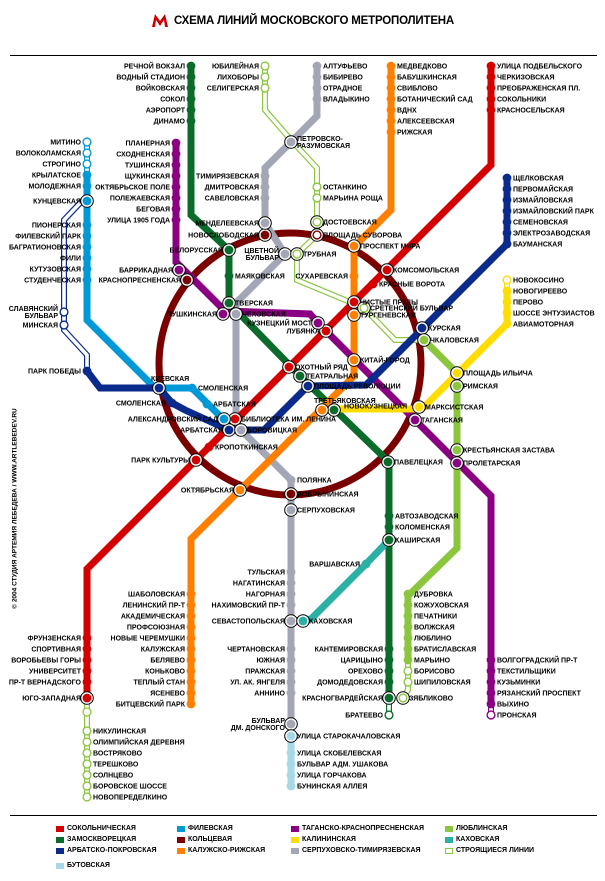  What do you see at coordinates (426, 271) in the screenshot?
I see `station-label: КОМСОМОЛЬСКАЯ` at bounding box center [426, 271].